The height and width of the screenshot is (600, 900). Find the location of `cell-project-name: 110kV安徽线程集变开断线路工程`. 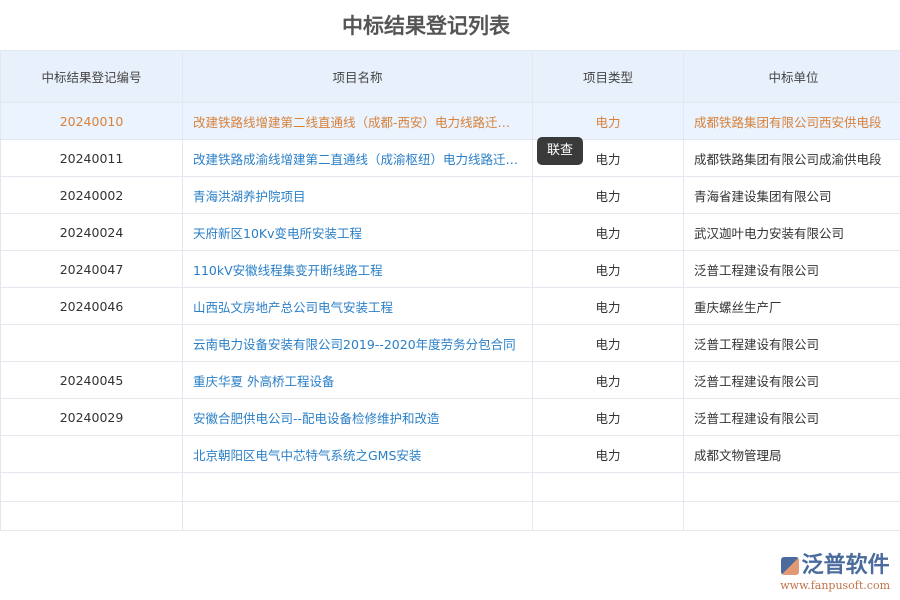

cell-project-name: 110kV安徽线程集变开断线路工程 is located at coordinates (357, 269).